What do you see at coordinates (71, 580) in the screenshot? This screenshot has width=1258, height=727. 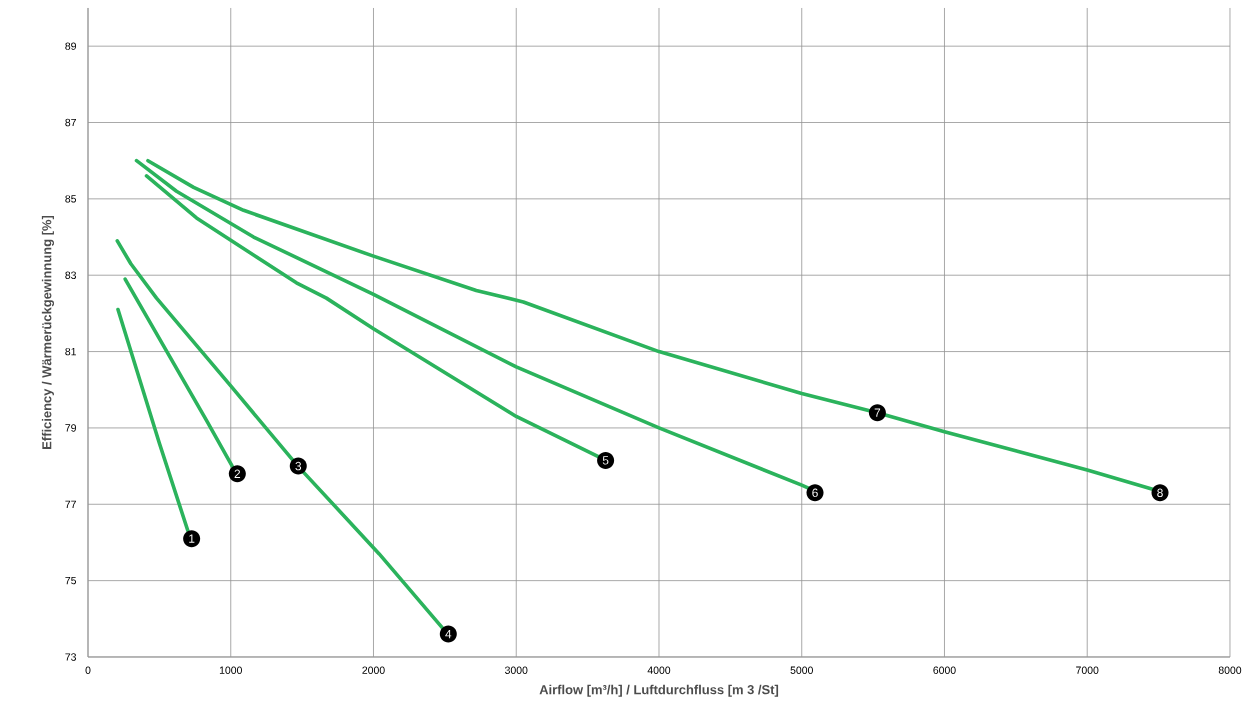 I see `y-tick-label: 75` at bounding box center [71, 580].